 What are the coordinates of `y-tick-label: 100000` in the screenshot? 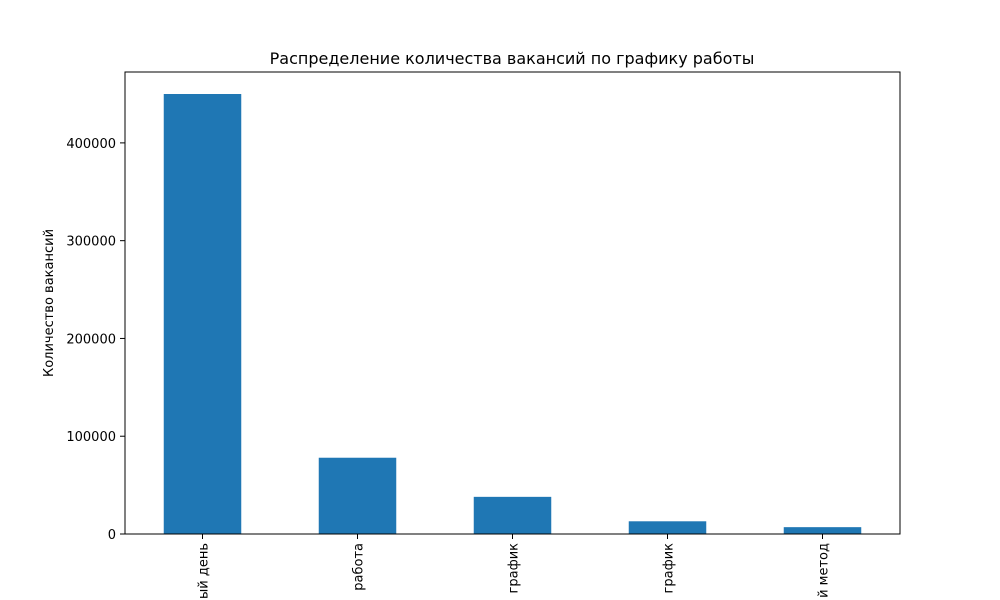 It's located at (91, 437).